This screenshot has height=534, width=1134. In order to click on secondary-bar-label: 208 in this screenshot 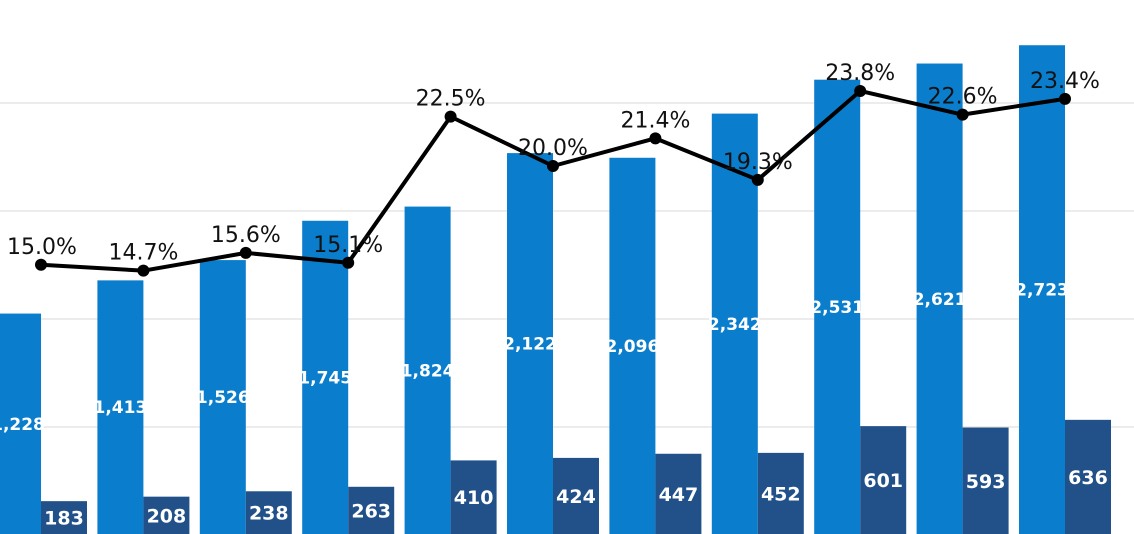, I will do `click(167, 516)`.